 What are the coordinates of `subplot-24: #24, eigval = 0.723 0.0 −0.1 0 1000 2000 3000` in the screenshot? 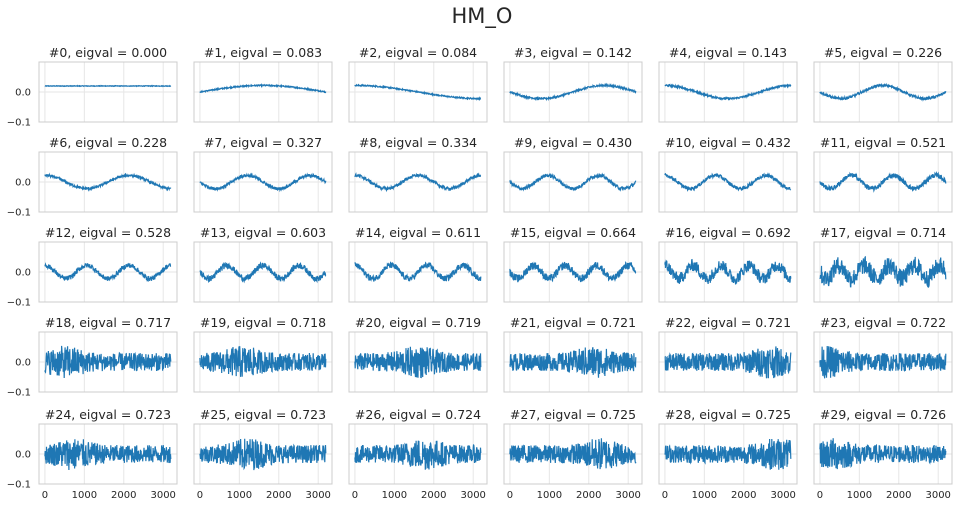 It's located at (92, 454).